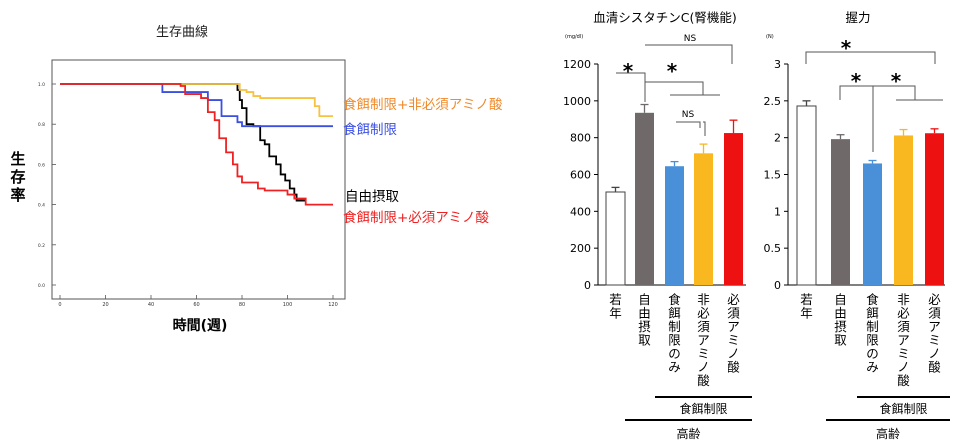 This screenshot has width=953, height=446. Describe the element at coordinates (200, 325) in the screenshot. I see `x-axis-label: 時間(週)` at that location.